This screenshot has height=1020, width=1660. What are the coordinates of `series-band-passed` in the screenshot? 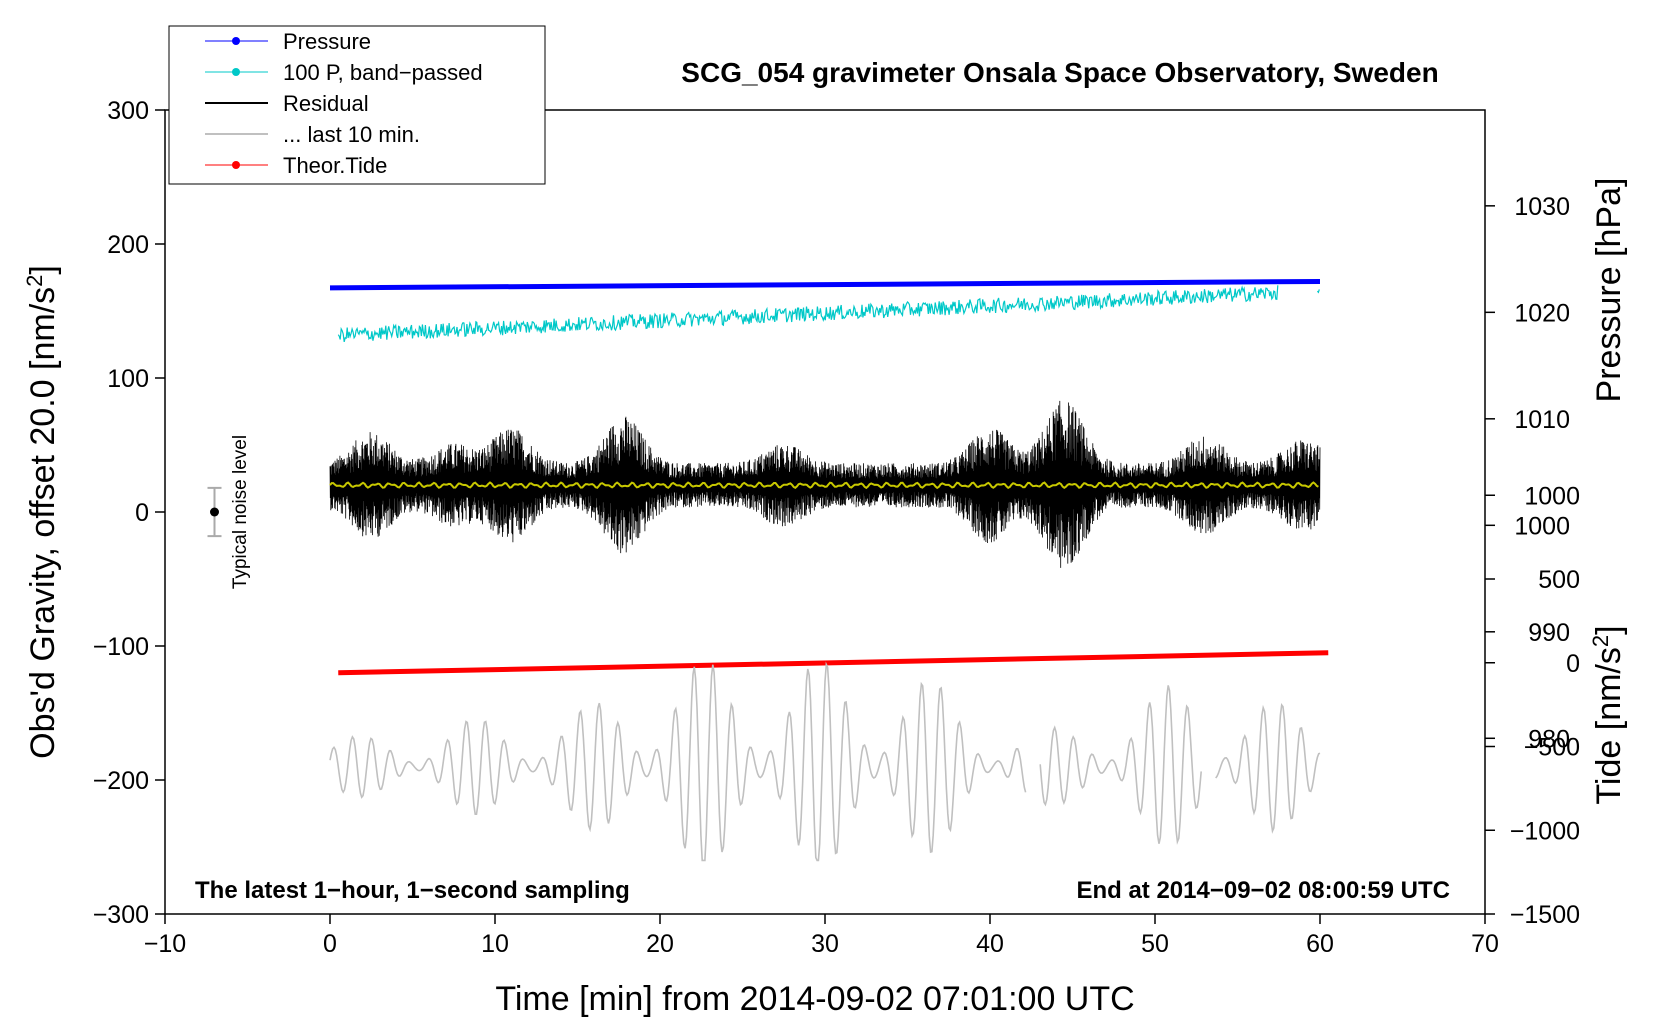 It's located at (828, 314).